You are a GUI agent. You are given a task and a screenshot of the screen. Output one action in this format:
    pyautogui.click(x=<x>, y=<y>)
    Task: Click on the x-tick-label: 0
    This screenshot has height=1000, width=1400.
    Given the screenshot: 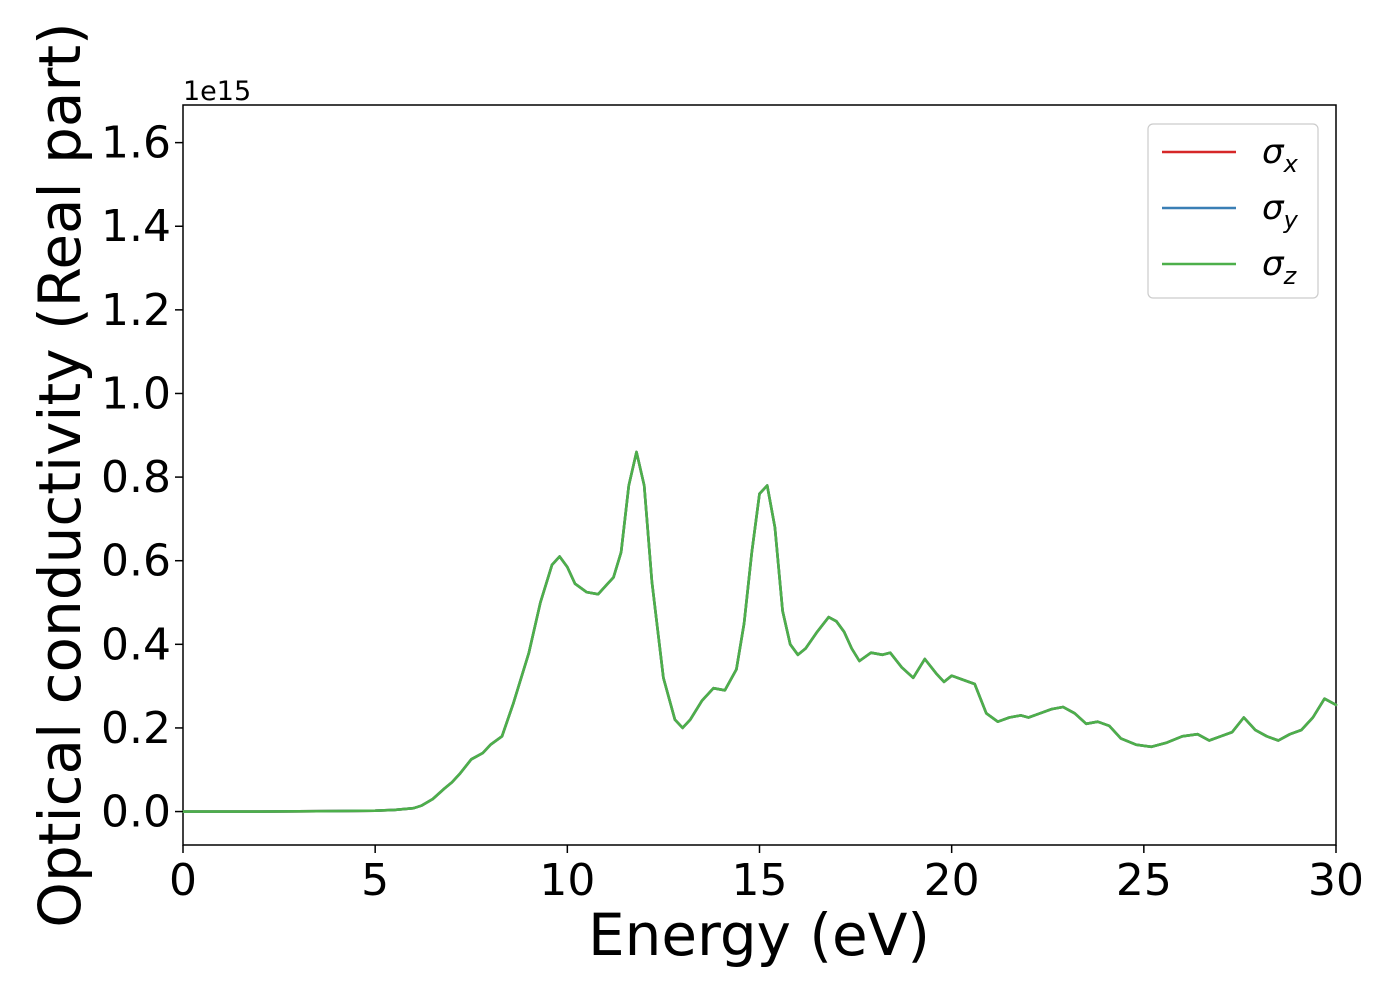 What is the action you would take?
    pyautogui.click(x=183, y=880)
    